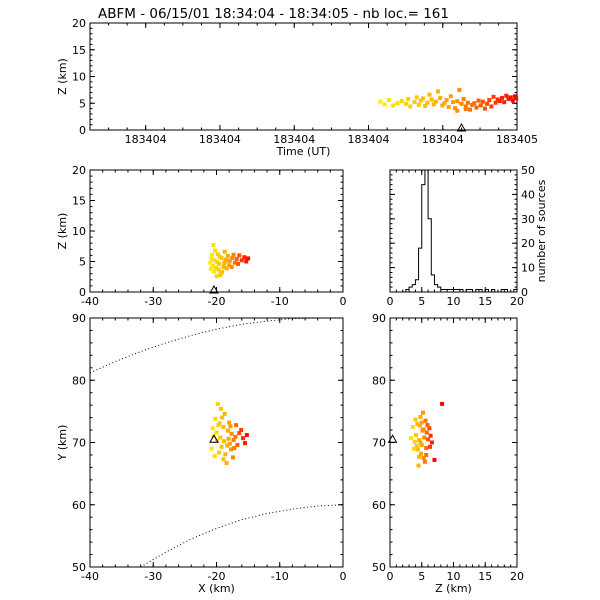 The width and height of the screenshot is (600, 600). Describe the element at coordinates (82, 262) in the screenshot. I see `y-tick-label: 5` at that location.